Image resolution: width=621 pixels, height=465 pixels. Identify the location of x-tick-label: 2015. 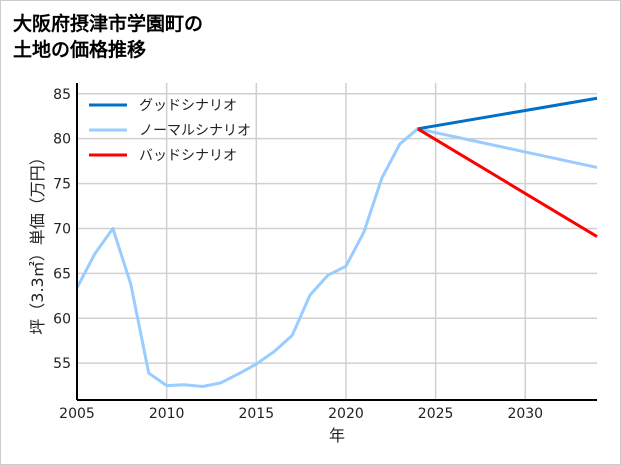
(256, 414).